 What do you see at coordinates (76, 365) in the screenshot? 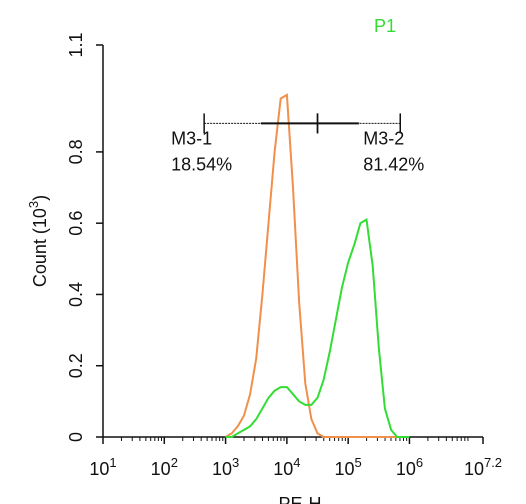
I see `y-tick-label: 0.2` at bounding box center [76, 365].